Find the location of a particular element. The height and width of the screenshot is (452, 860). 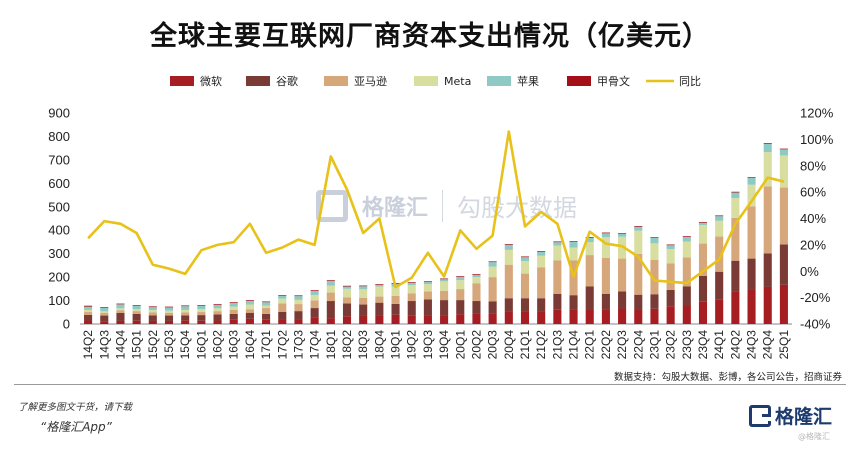

y-left-tick-label: 700 is located at coordinates (59, 159).